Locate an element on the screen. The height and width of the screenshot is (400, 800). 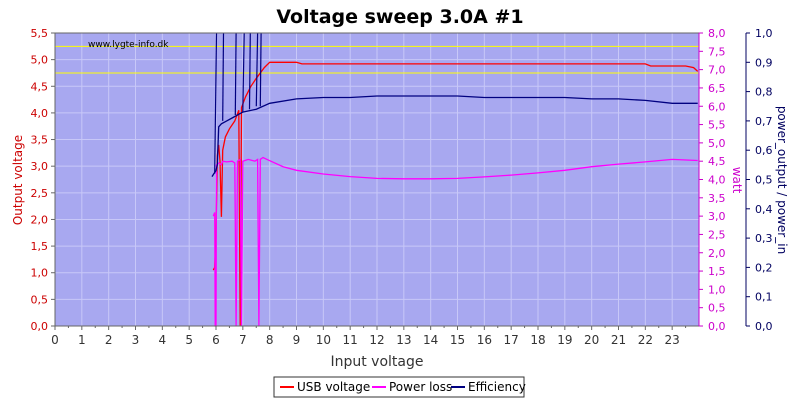
y-right-watt-tick-label: 3,5 is located at coordinates (717, 198).